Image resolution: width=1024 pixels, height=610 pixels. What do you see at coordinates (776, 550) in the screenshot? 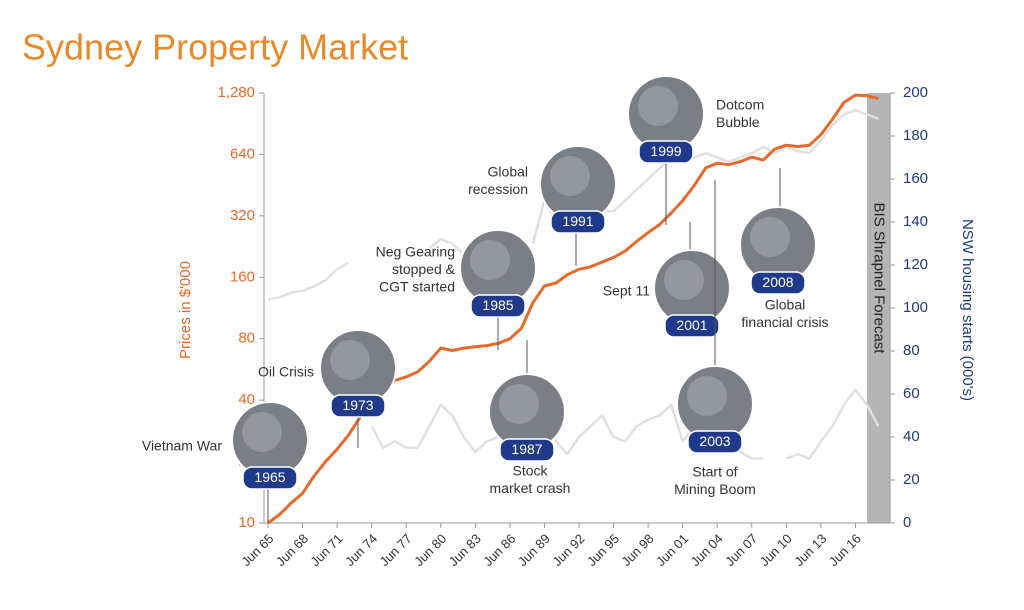
I see `x-tick-label: Jun 10` at bounding box center [776, 550].